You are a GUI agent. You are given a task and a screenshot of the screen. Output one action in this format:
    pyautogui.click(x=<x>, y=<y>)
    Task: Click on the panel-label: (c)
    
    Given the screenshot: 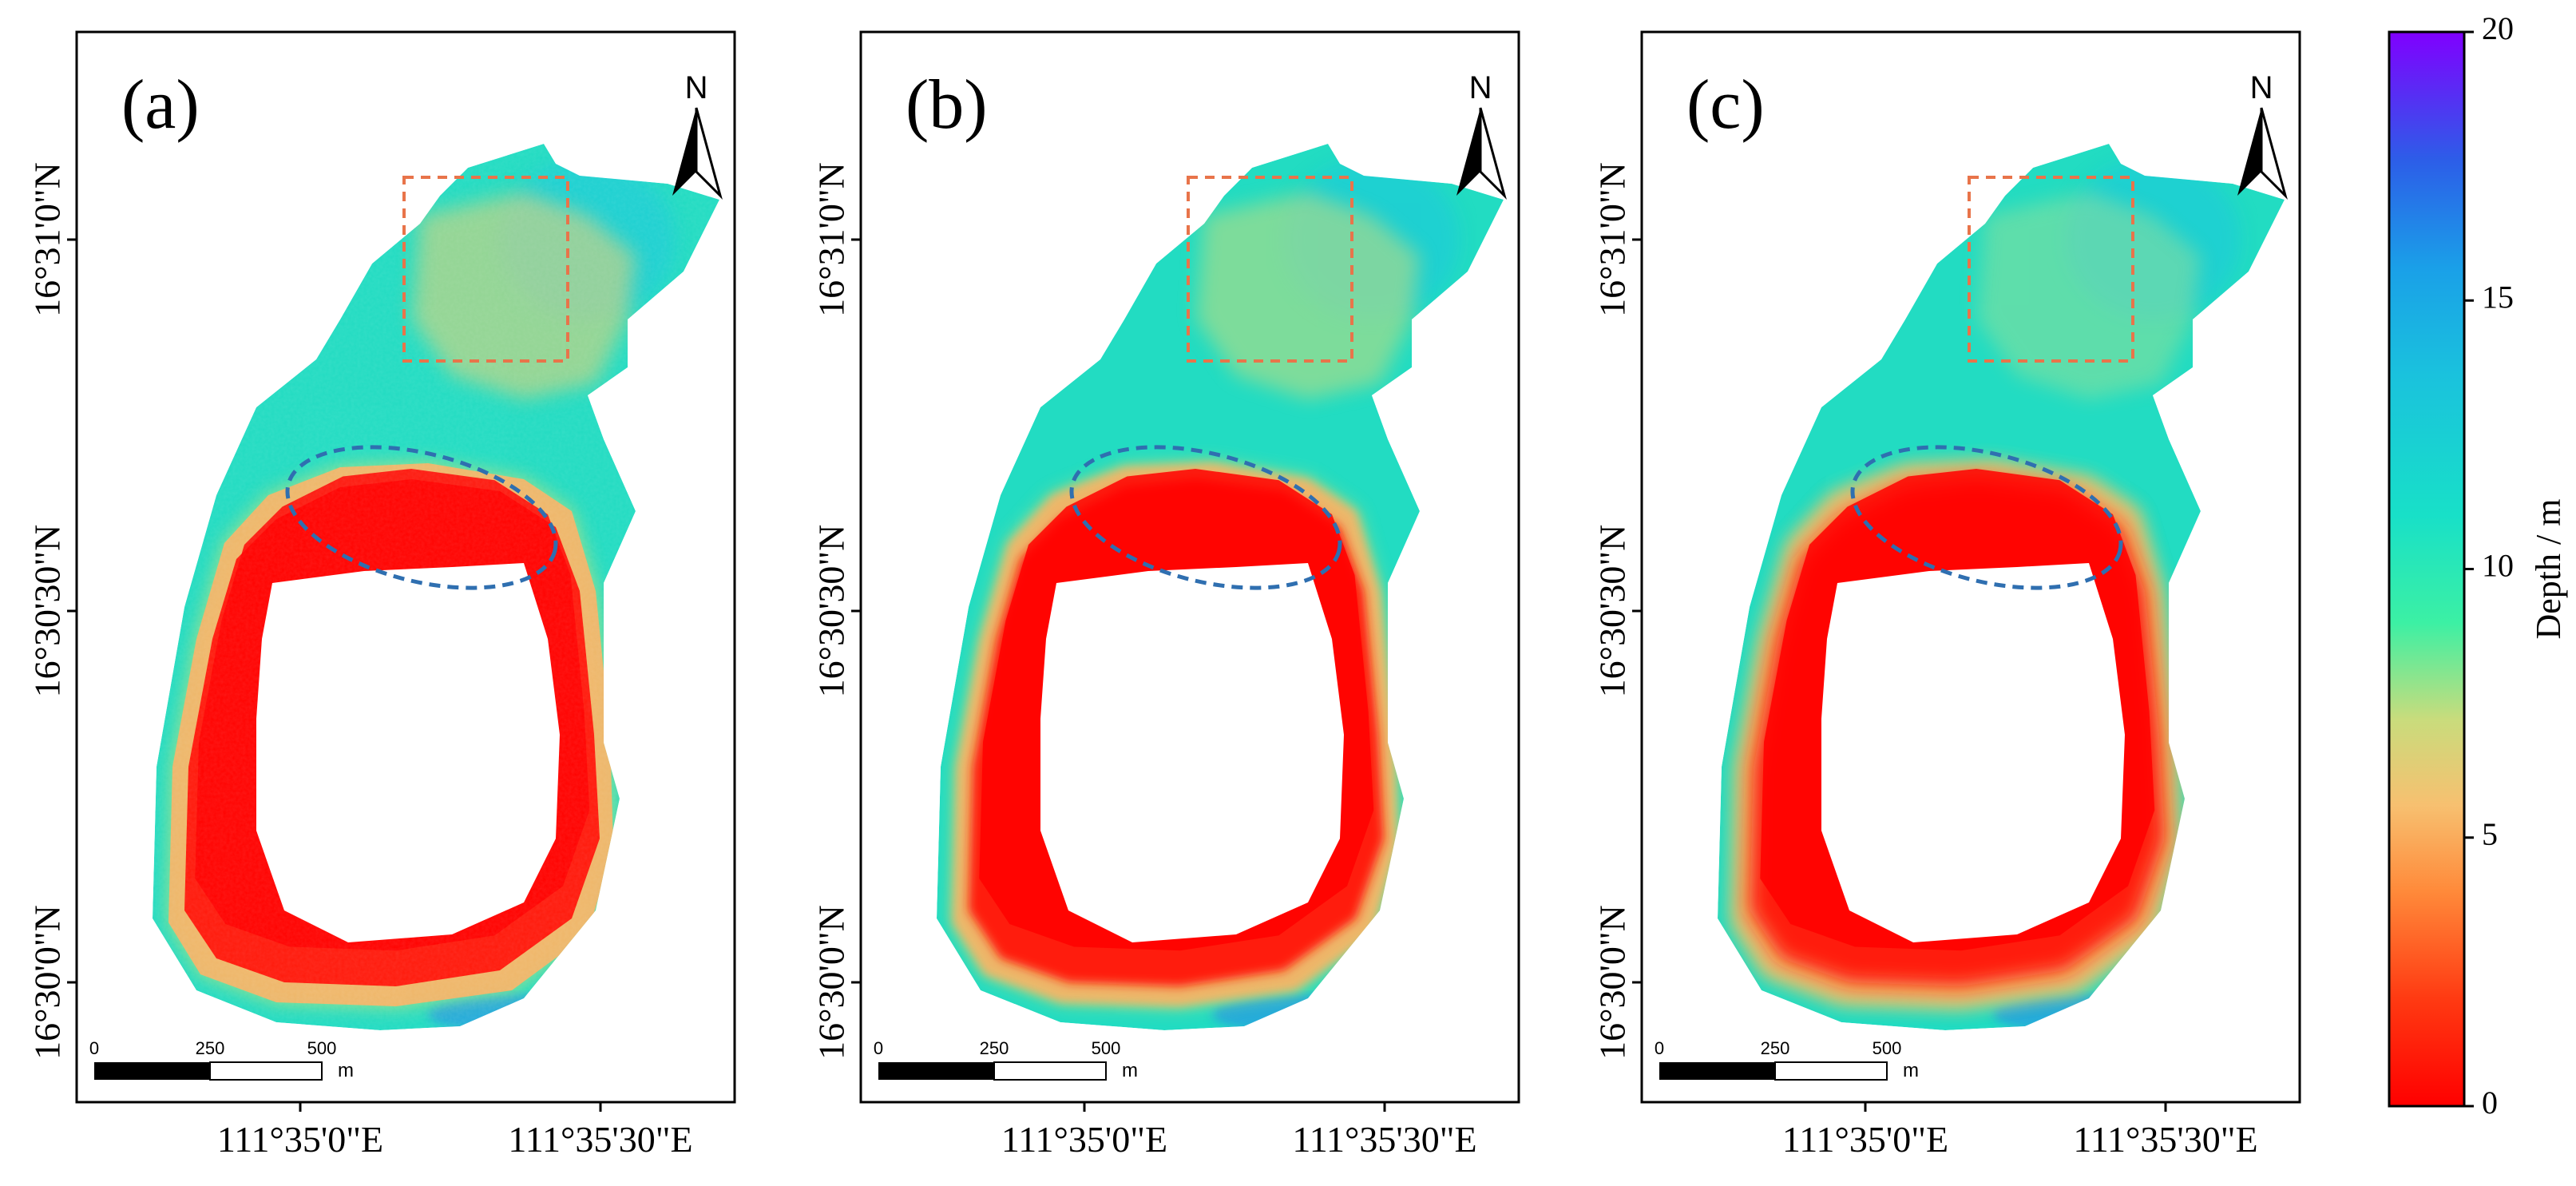 What is the action you would take?
    pyautogui.click(x=1726, y=105)
    